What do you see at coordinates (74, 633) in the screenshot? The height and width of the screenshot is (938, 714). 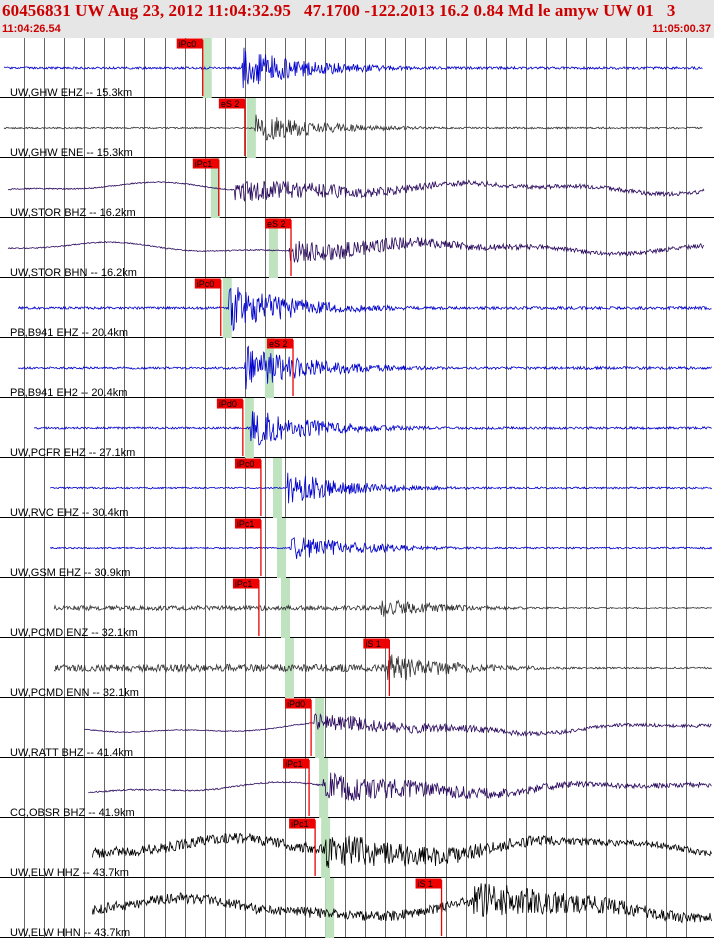 I see `trace-label: UW,PCMD ENZ -- 32.1km` at bounding box center [74, 633].